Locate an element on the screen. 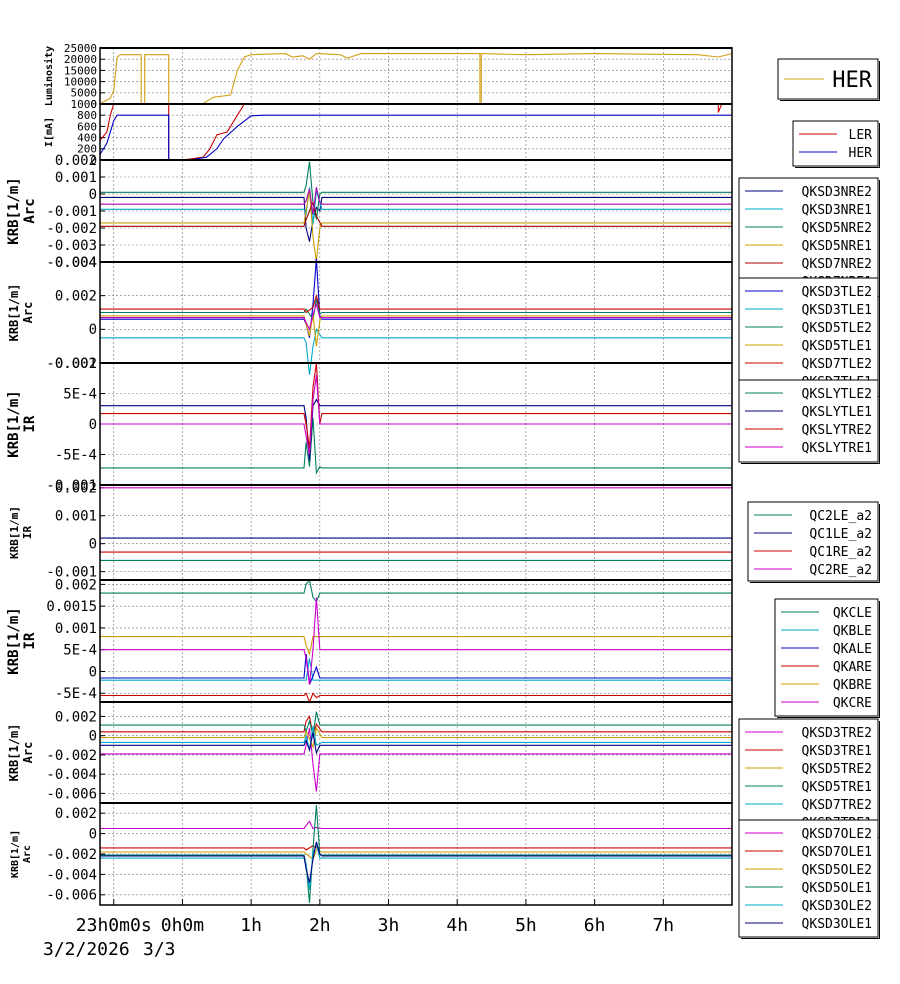 This screenshot has width=900, height=984. legend-label: QKSD3TLE2 is located at coordinates (837, 292).